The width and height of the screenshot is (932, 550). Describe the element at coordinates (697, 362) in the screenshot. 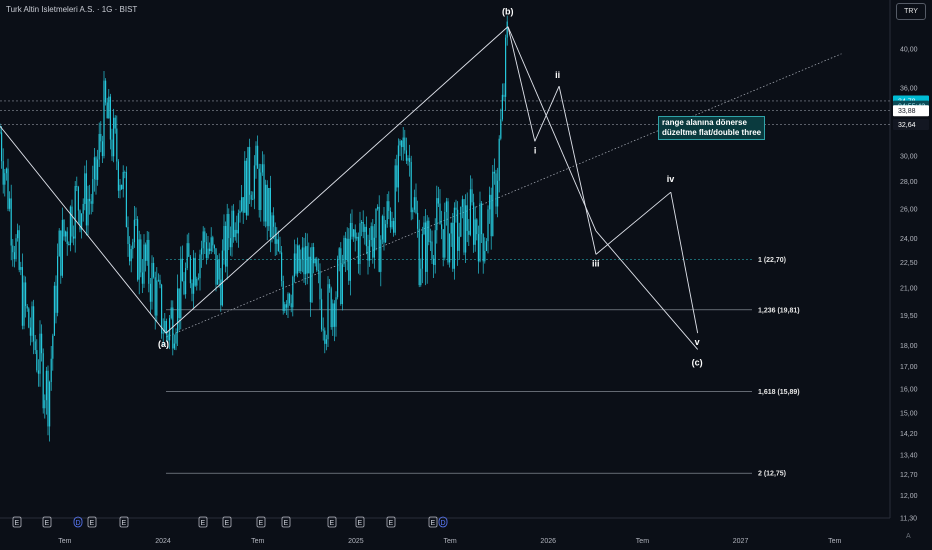

I see `wave-label: (c)` at that location.